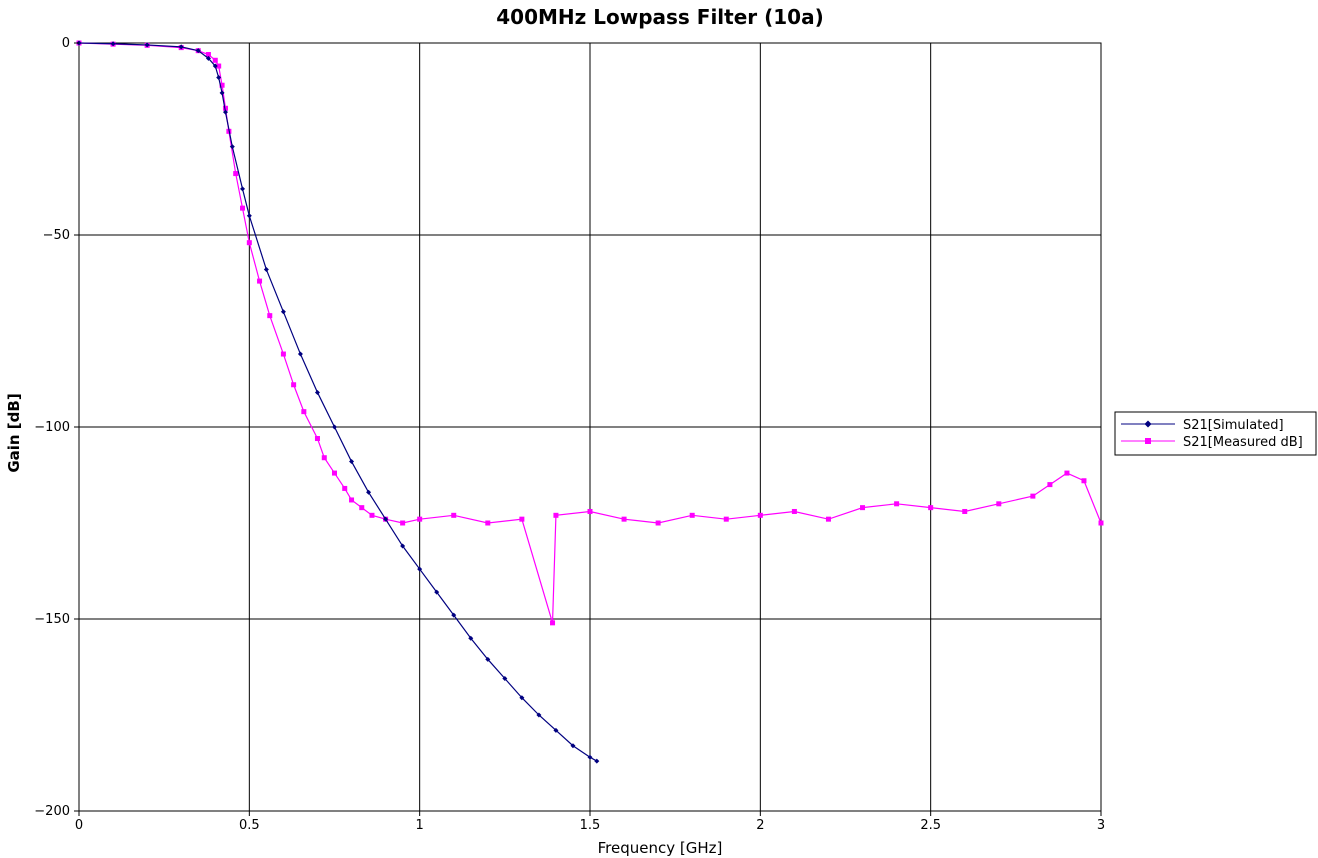 This screenshot has height=858, width=1318. What do you see at coordinates (249, 825) in the screenshot?
I see `x-tick-label: 0.5` at bounding box center [249, 825].